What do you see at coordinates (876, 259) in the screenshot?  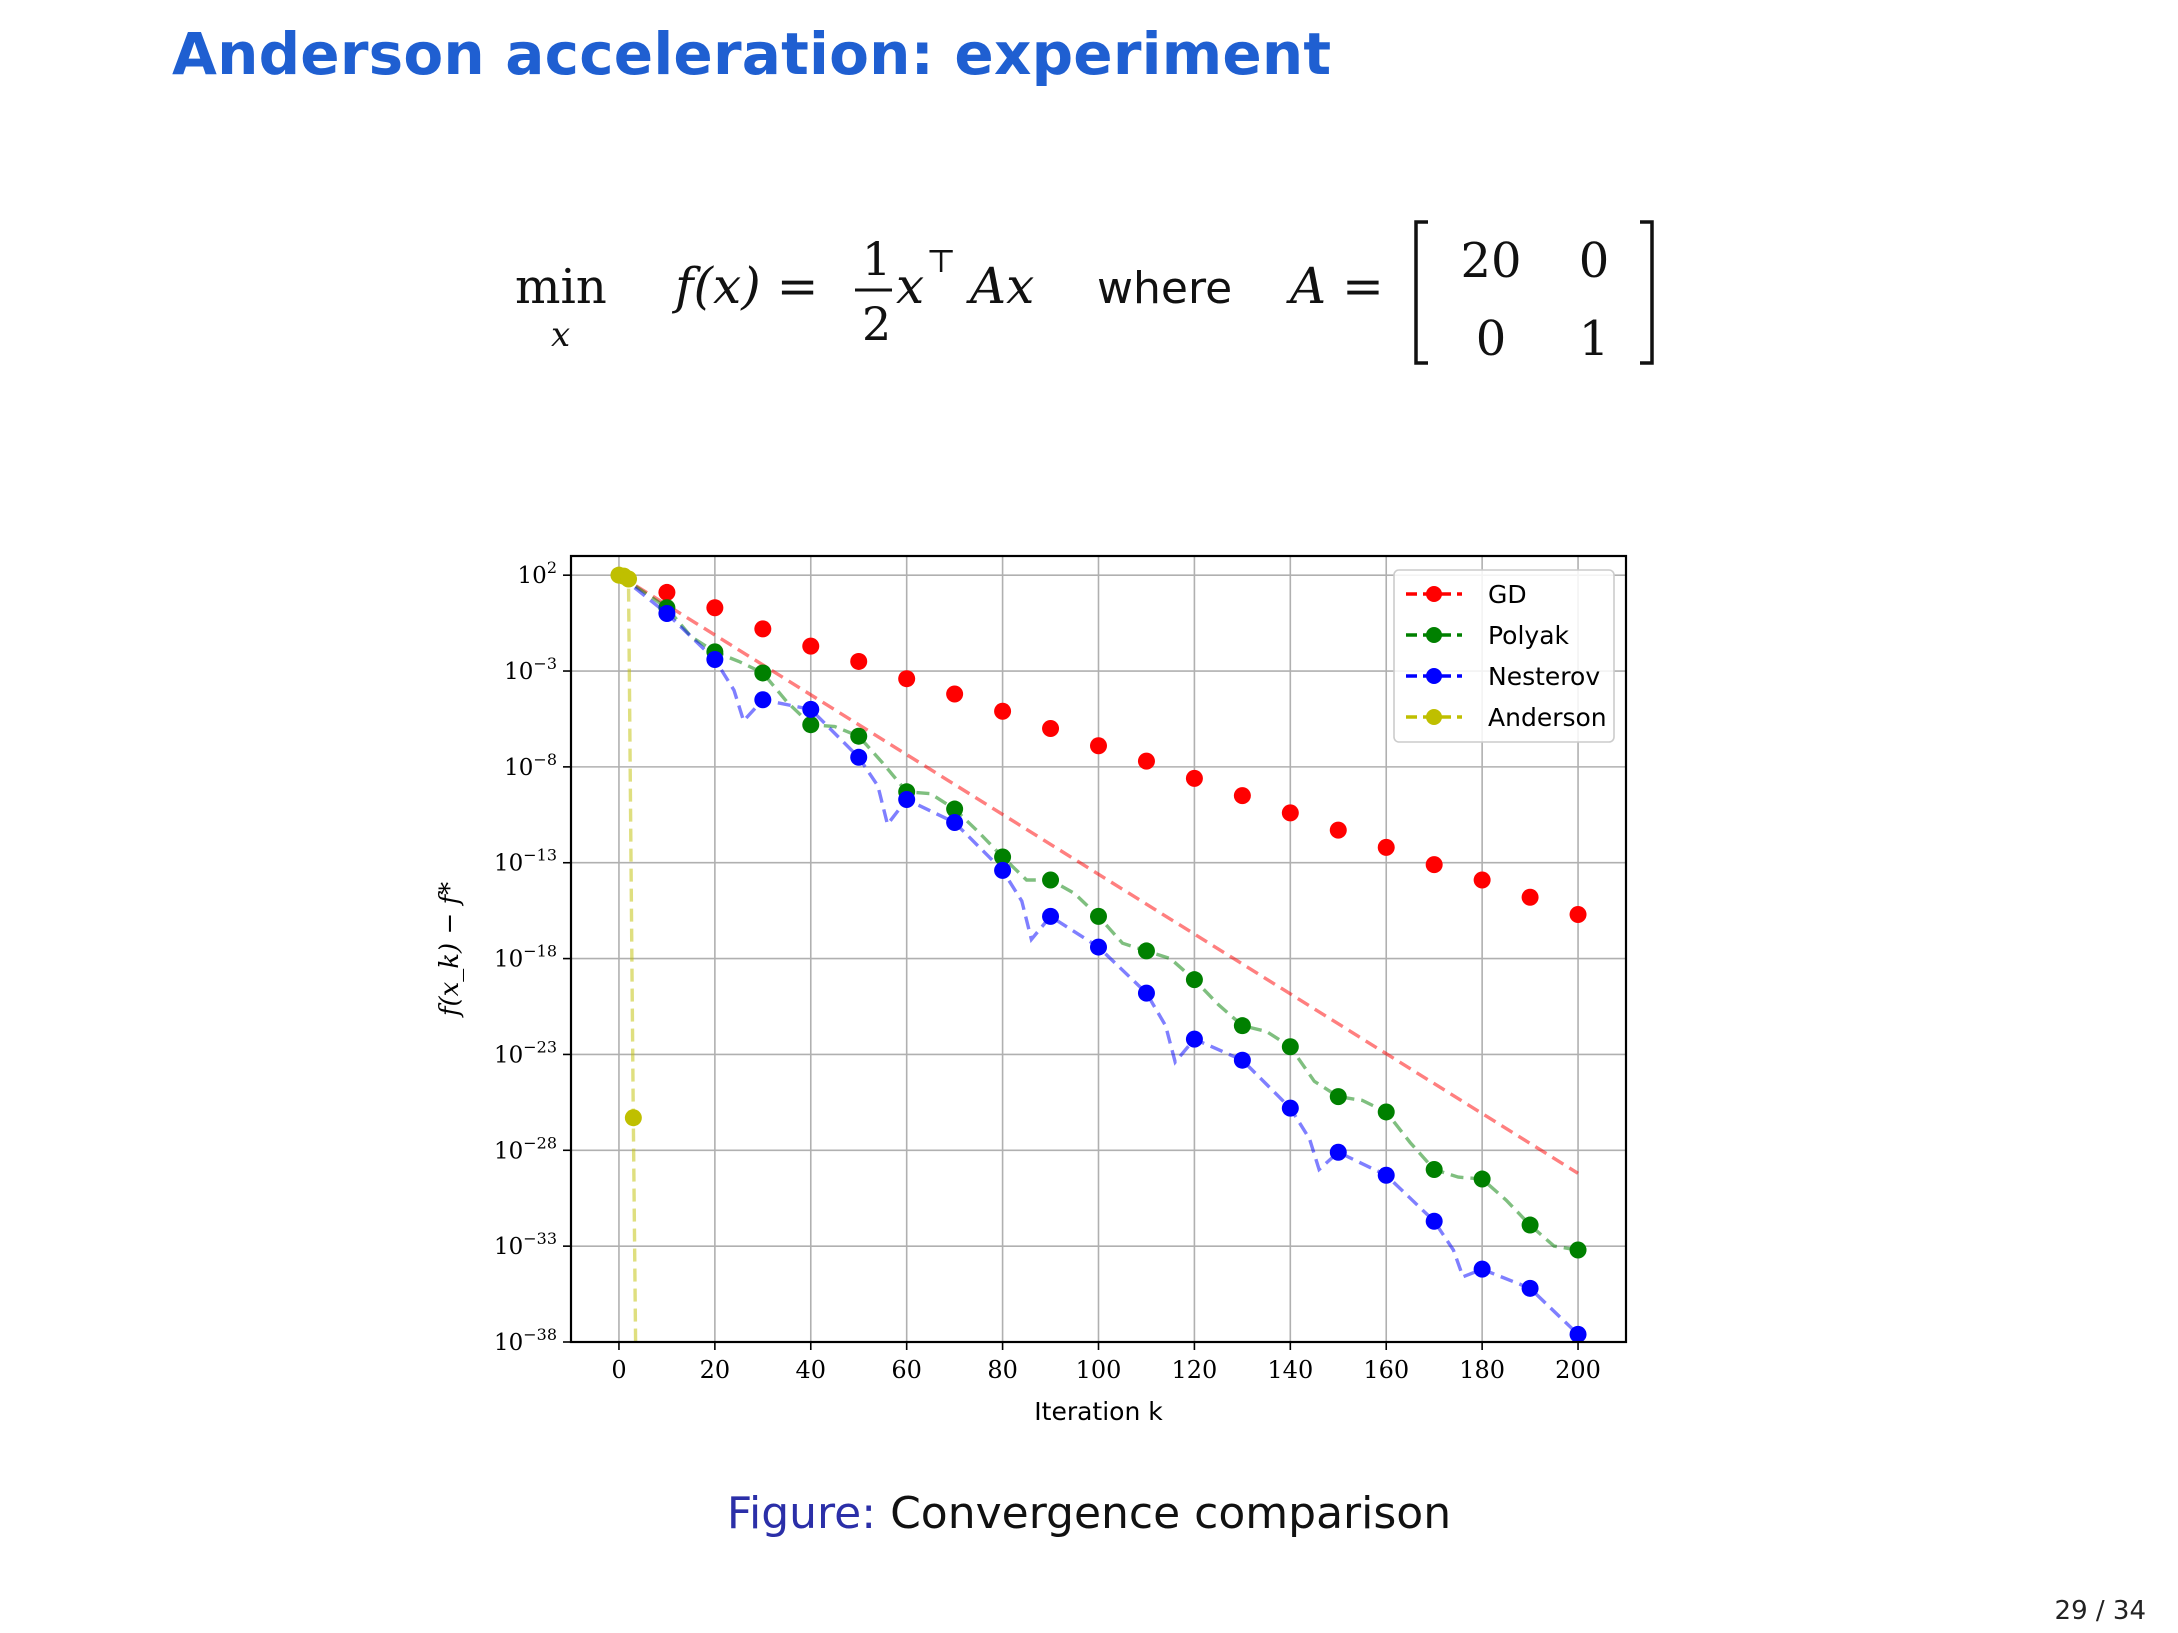 I see `eq-frac-numerator: 1` at bounding box center [876, 259].